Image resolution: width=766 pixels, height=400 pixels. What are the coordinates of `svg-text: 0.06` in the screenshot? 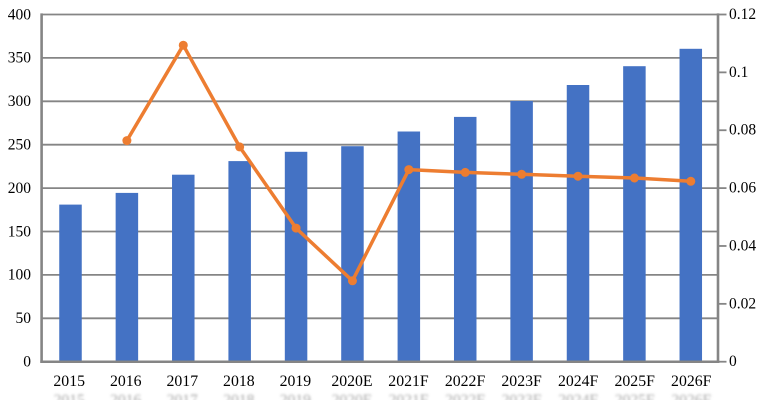 It's located at (742, 188).